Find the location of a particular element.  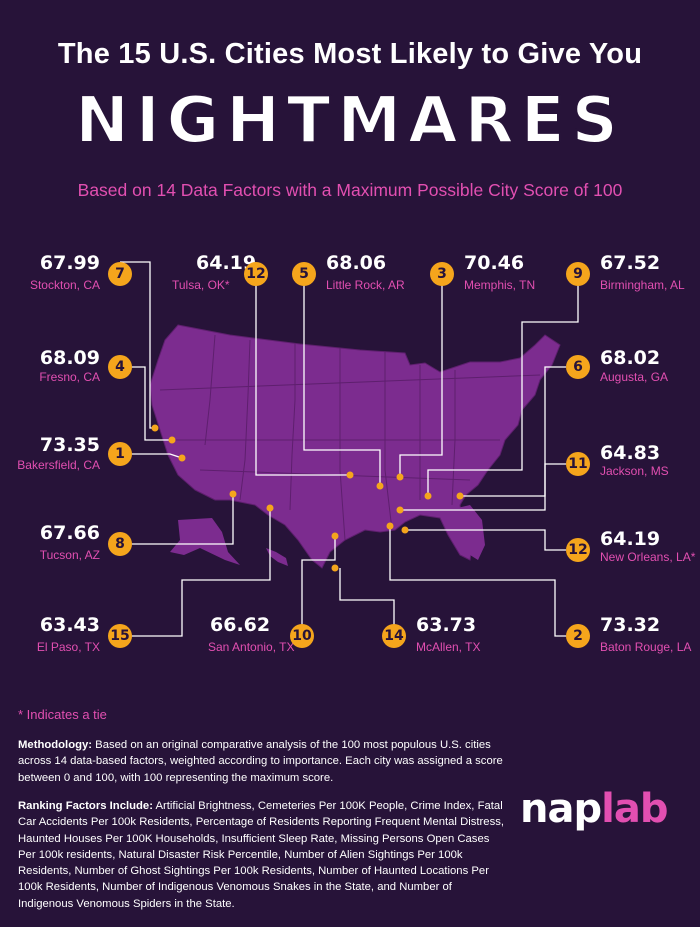

connector-line-tulsa-ok is located at coordinates (302, 375).